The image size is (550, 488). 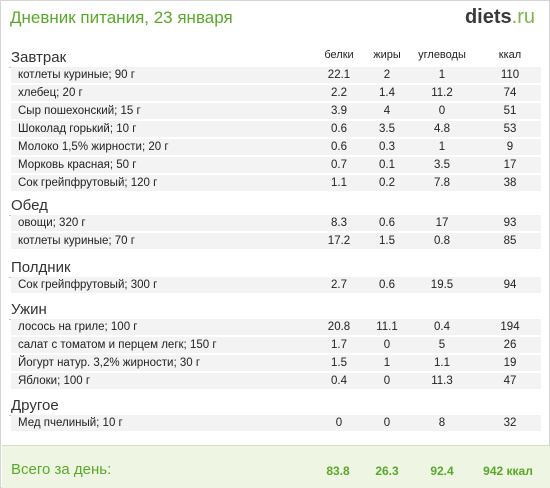 I want to click on food-row: Шоколад горький; 10 г 0.6 3.5 4.8 53, so click(x=276, y=130).